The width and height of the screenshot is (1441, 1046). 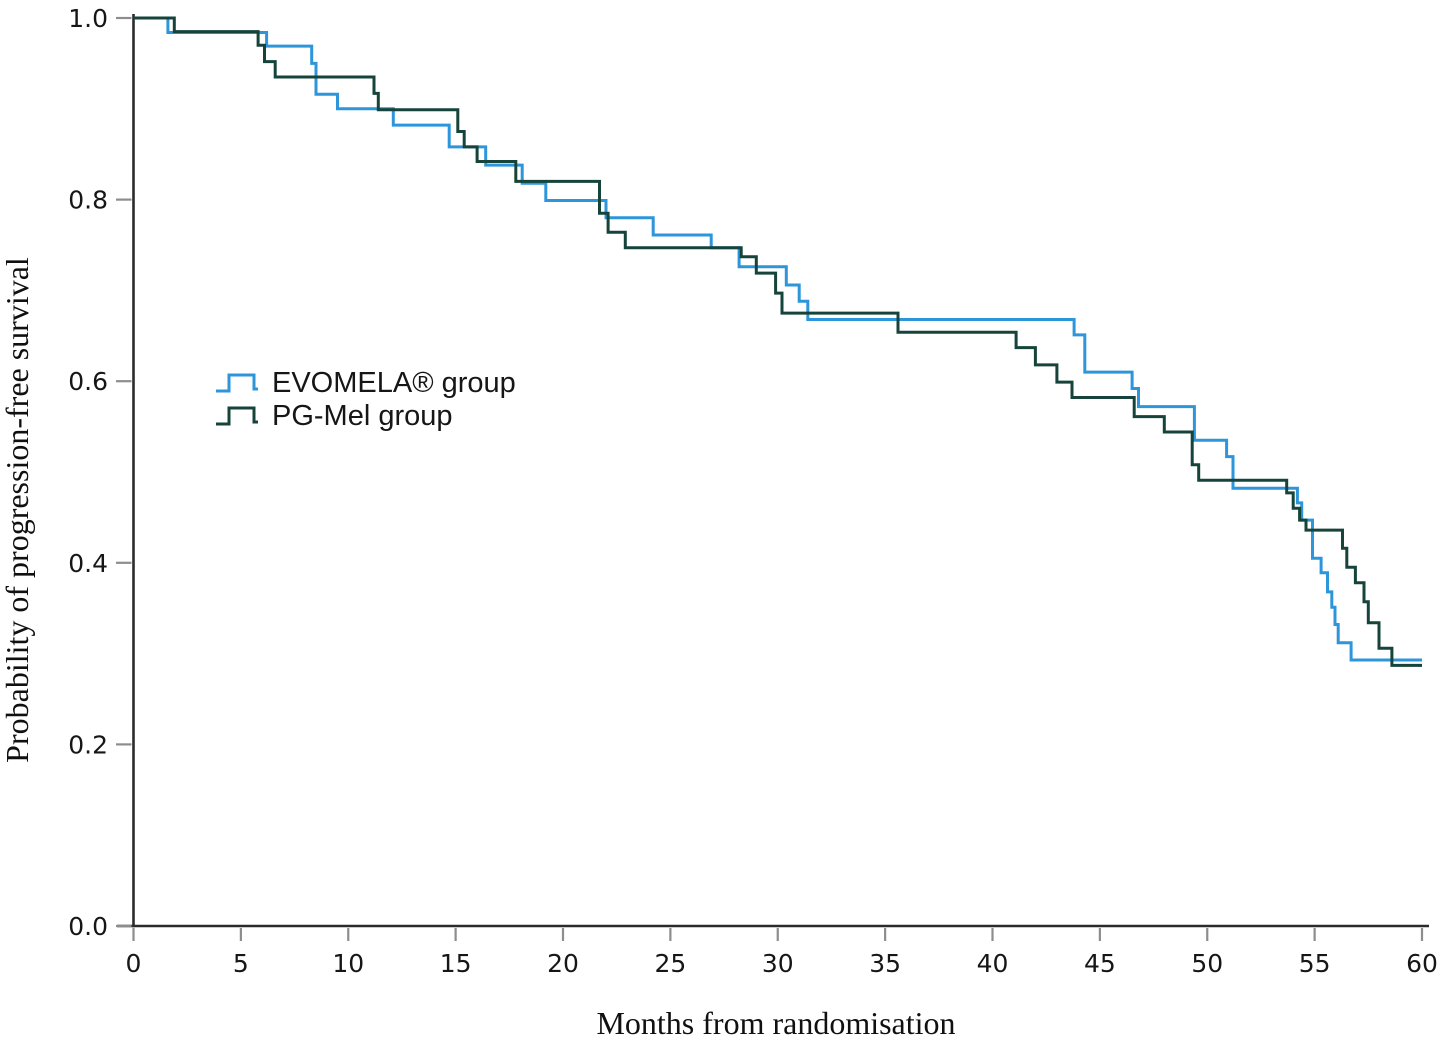 I want to click on legend: EVOMELA® group PG-Mel group, so click(x=366, y=399).